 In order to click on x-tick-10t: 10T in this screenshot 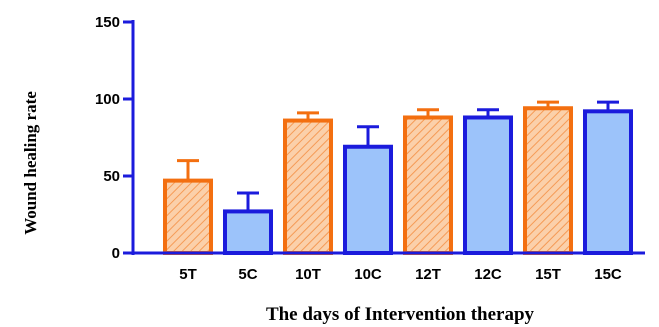, I will do `click(308, 274)`.